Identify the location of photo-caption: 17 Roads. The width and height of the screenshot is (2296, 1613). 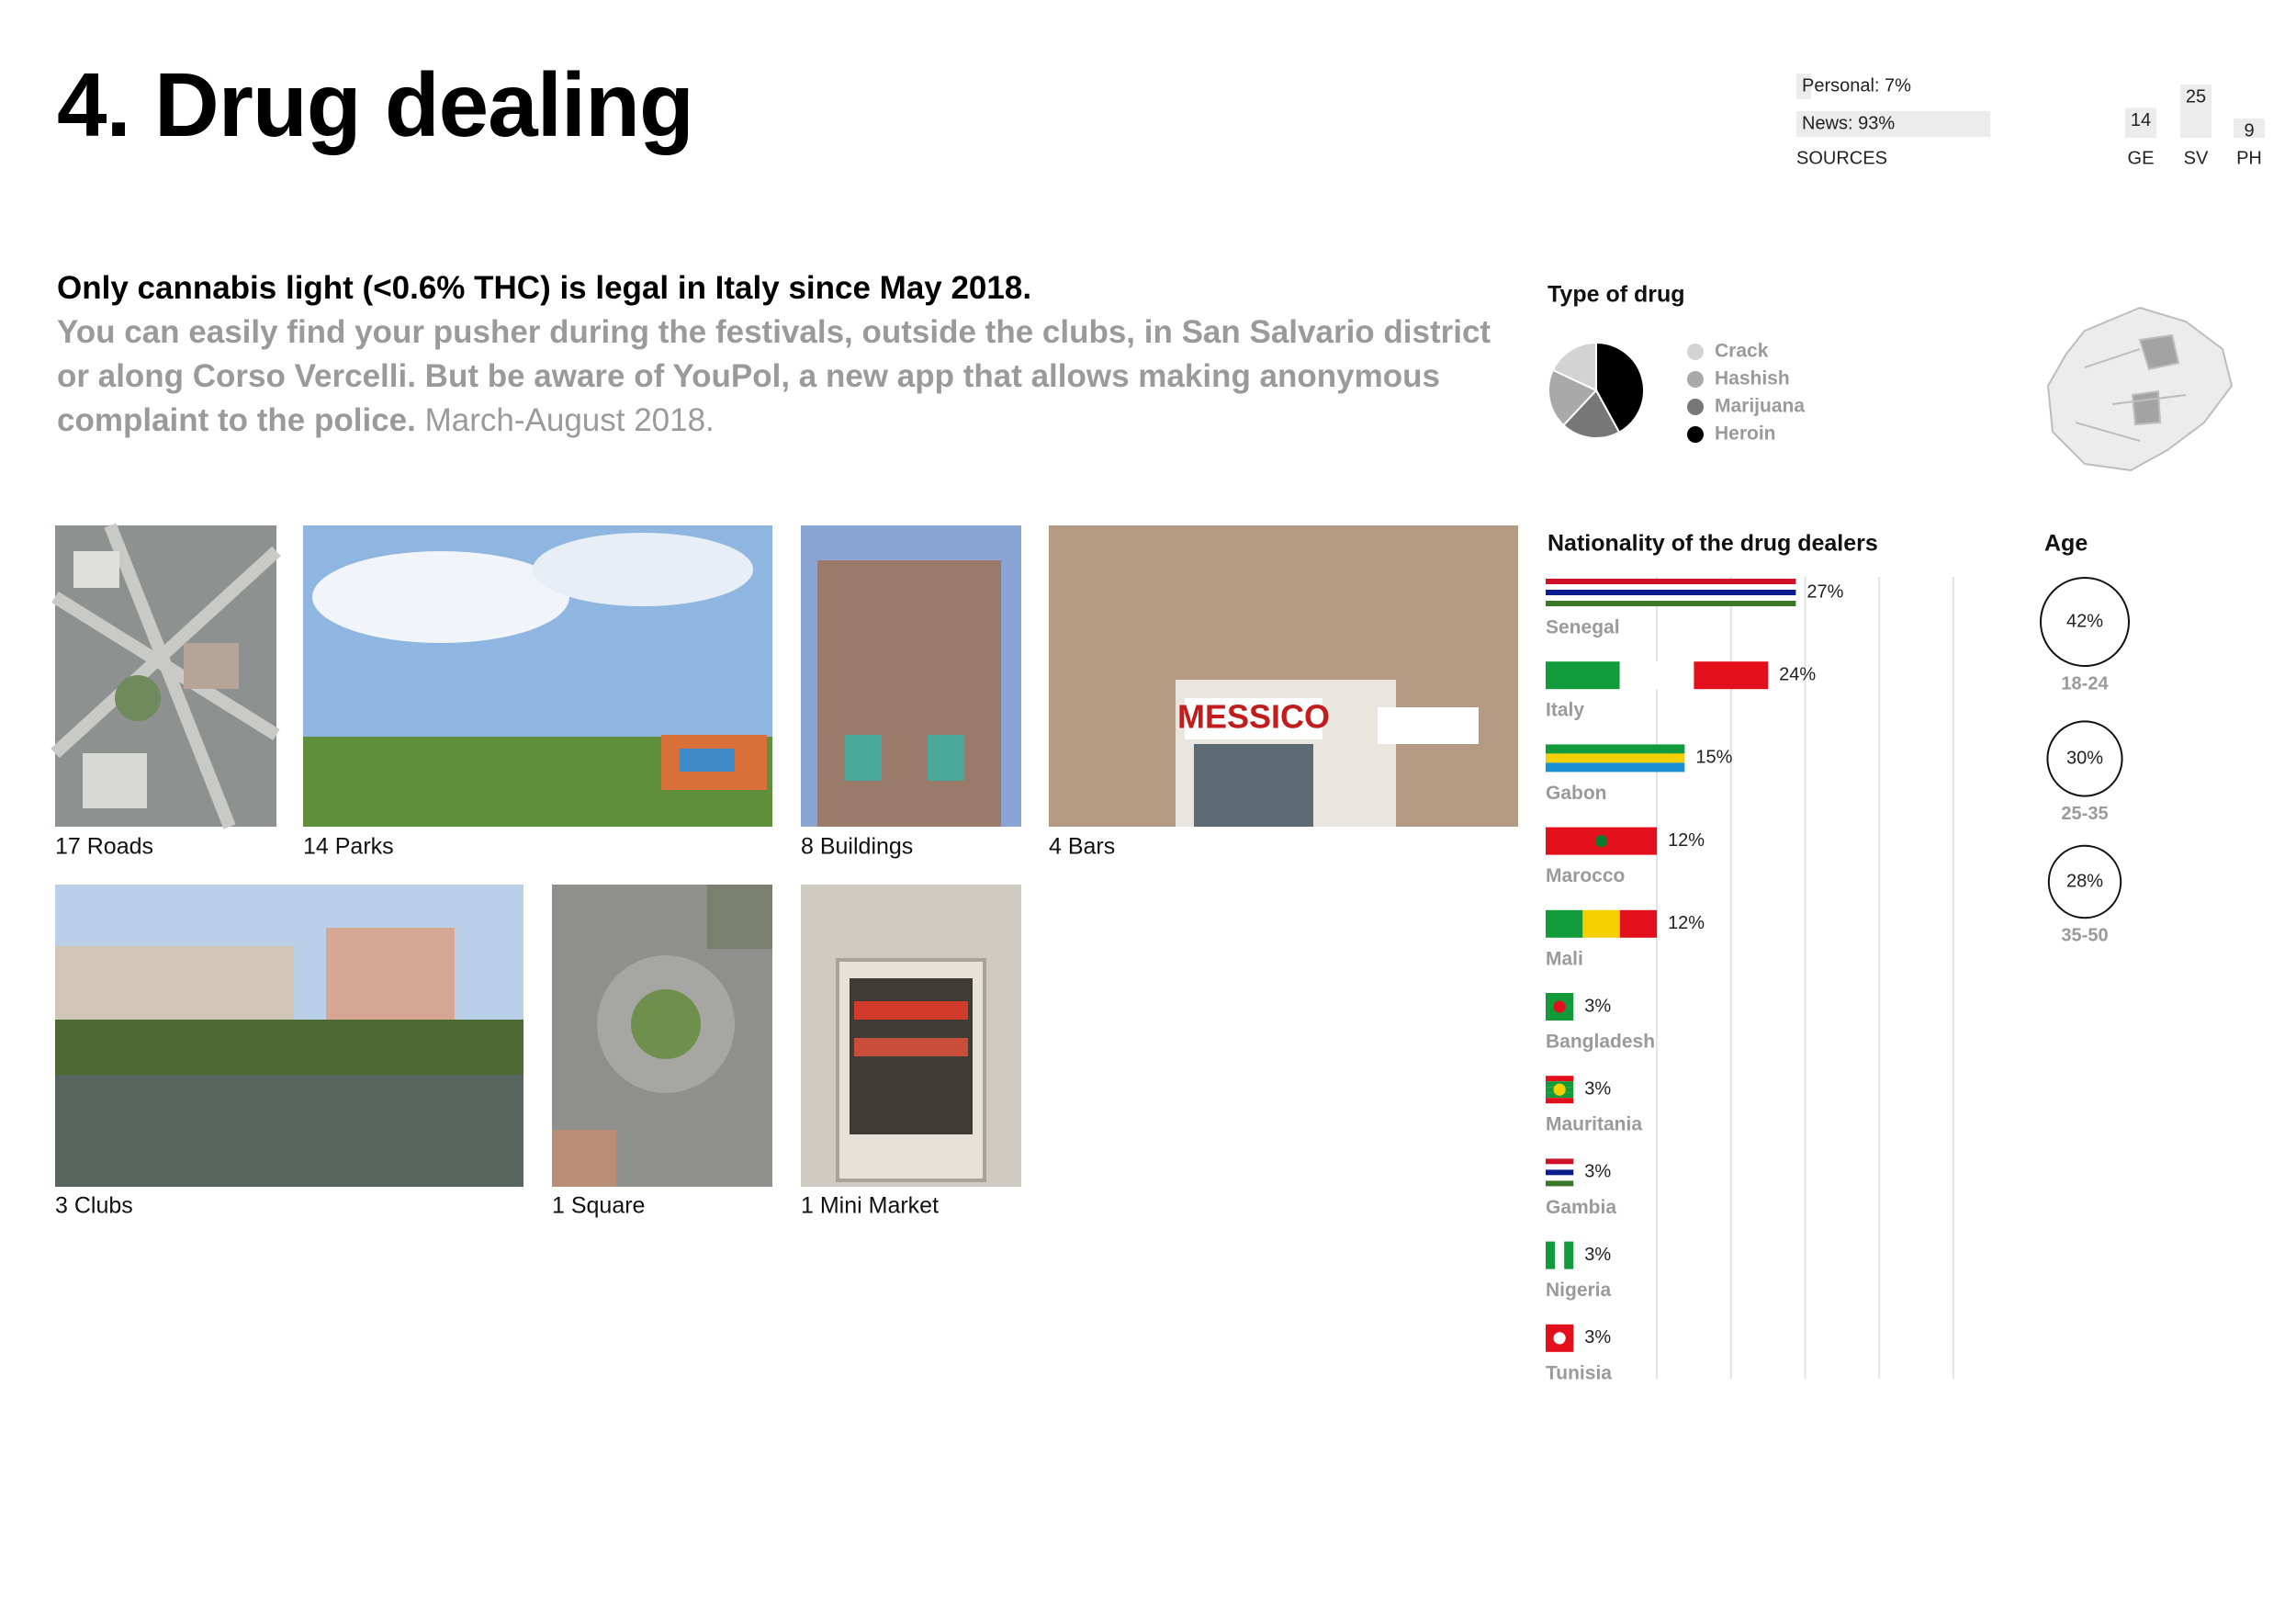
(104, 847).